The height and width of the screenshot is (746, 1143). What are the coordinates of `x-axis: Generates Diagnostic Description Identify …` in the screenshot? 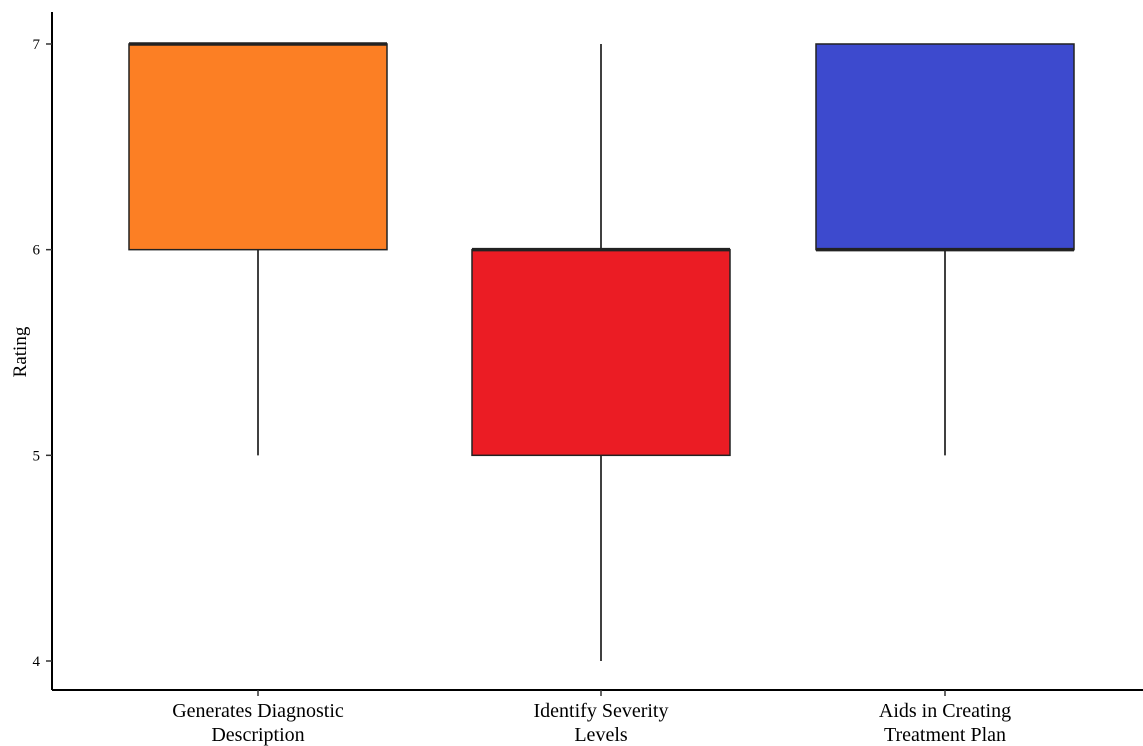 It's located at (597, 717).